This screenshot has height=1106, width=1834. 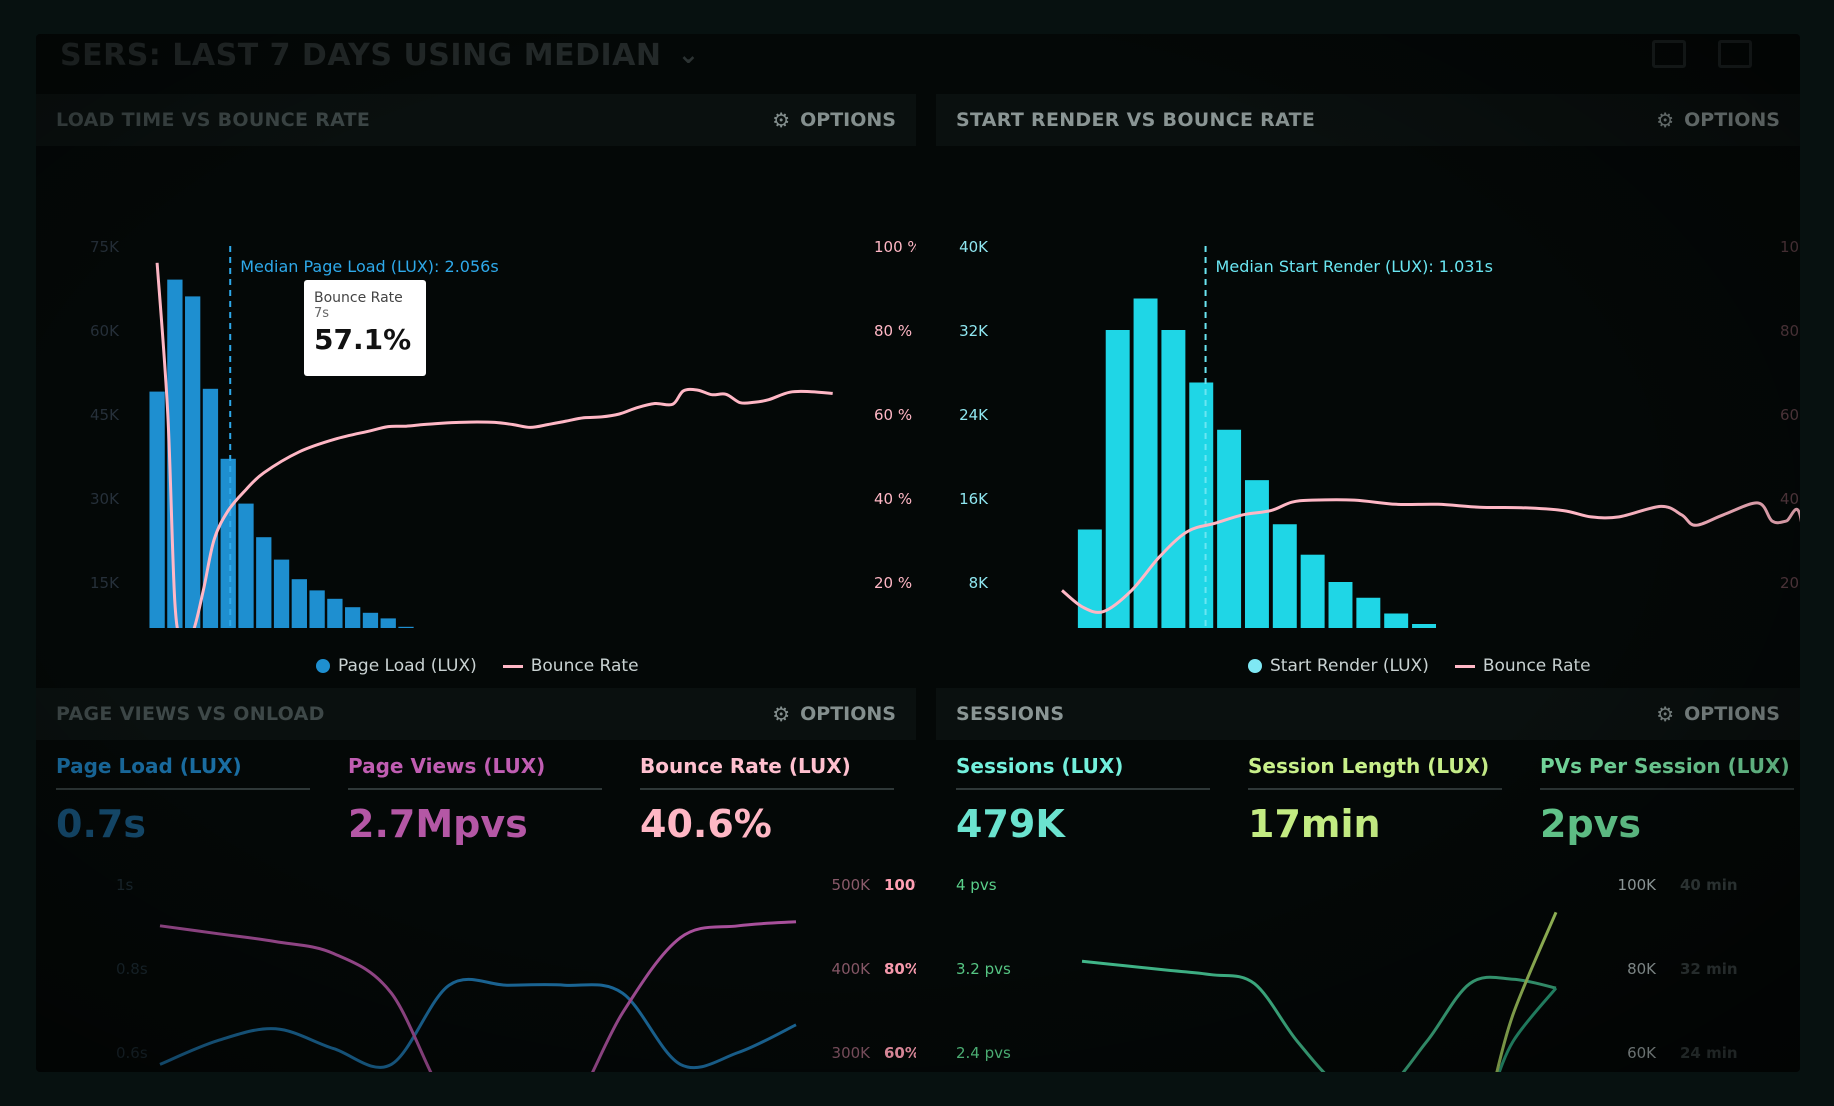 What do you see at coordinates (365, 328) in the screenshot?
I see `bounce-rate-tooltip: Bounce Rate 7s 57.1%` at bounding box center [365, 328].